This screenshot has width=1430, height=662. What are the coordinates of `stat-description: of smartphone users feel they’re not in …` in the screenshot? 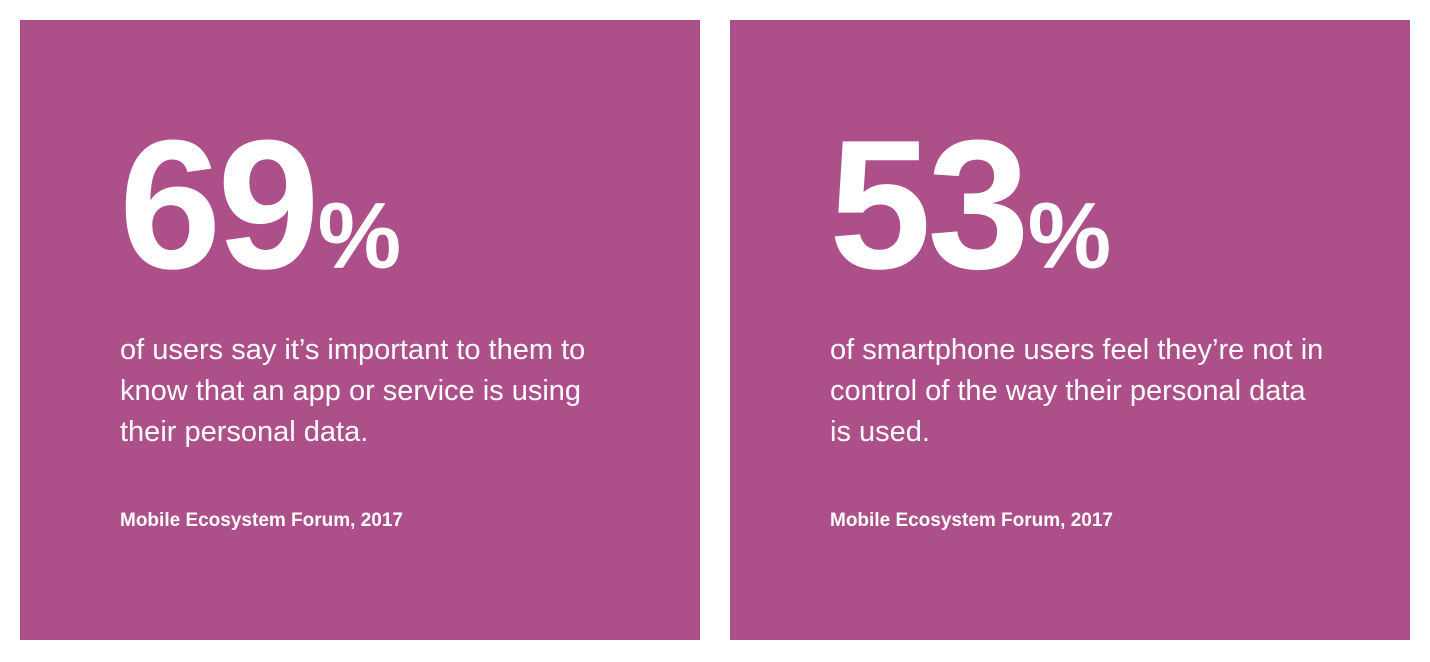 It's located at (1077, 391).